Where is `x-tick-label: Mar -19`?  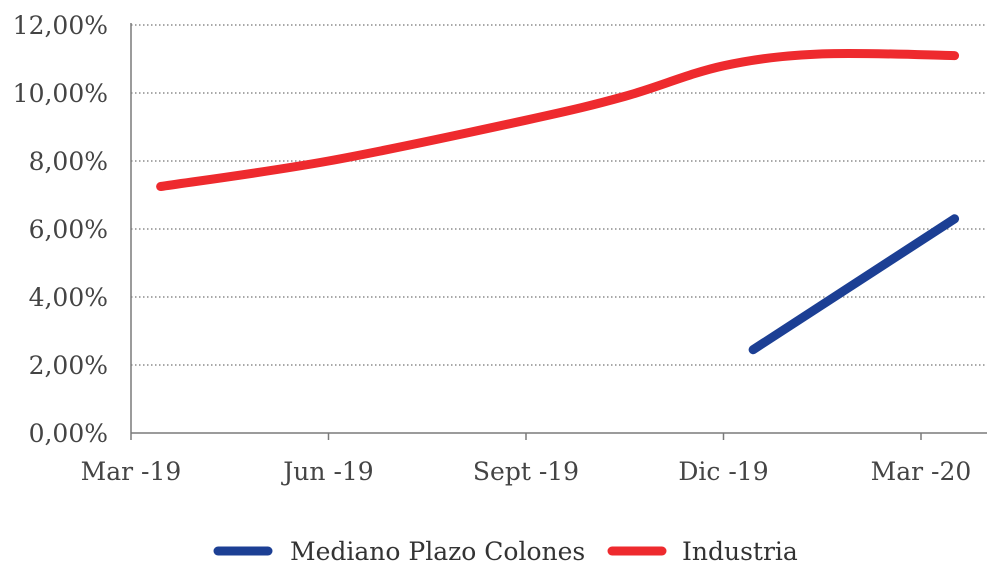 x-tick-label: Mar -19 is located at coordinates (131, 471).